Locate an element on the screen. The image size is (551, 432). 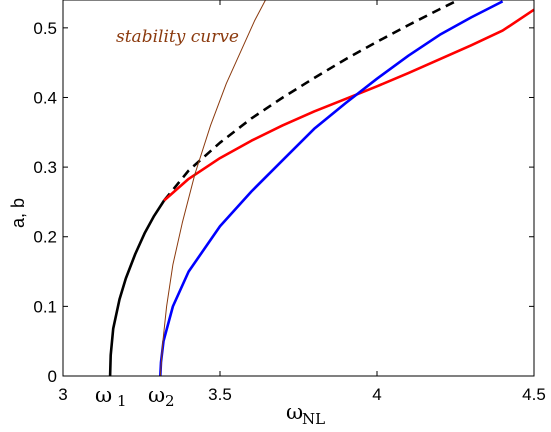
y-tick-label: 0.3 is located at coordinates (45, 167).